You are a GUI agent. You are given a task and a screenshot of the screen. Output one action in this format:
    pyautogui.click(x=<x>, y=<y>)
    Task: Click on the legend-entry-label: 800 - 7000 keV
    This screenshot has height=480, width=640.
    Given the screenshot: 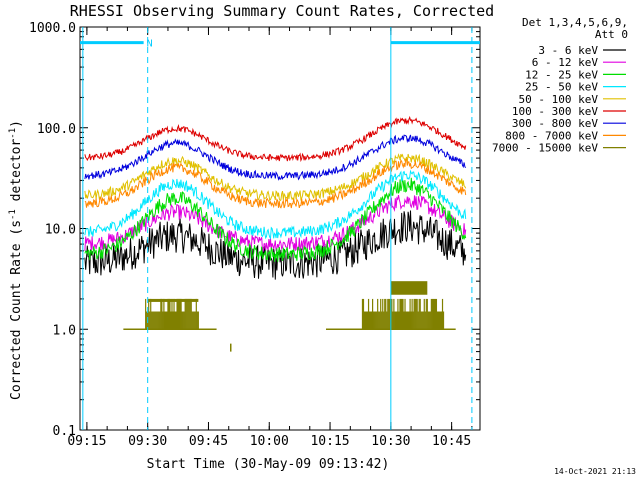 What is the action you would take?
    pyautogui.click(x=551, y=135)
    